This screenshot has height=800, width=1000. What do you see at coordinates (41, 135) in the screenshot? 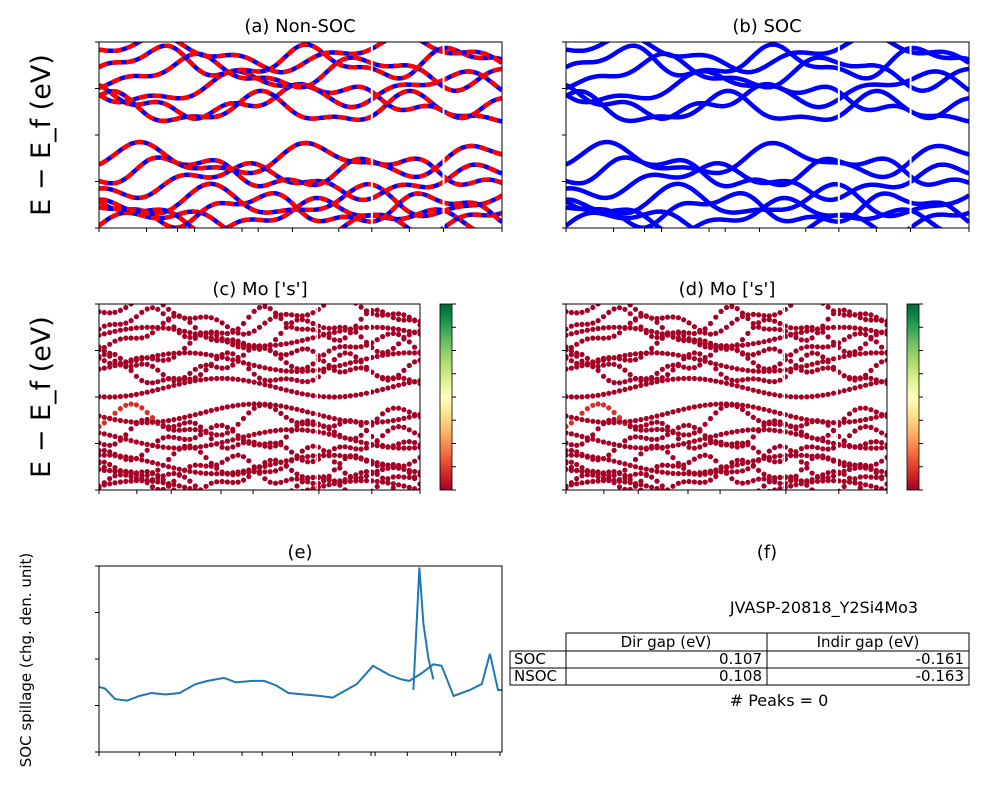
I see `panel-a-ylabel: E − E_f (eV)` at bounding box center [41, 135].